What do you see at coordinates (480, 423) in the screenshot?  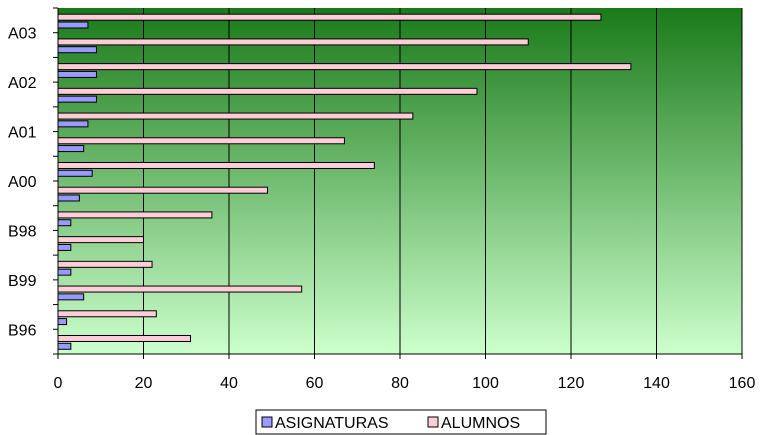 I see `legend-label-alumnos: ALUMNOS` at bounding box center [480, 423].